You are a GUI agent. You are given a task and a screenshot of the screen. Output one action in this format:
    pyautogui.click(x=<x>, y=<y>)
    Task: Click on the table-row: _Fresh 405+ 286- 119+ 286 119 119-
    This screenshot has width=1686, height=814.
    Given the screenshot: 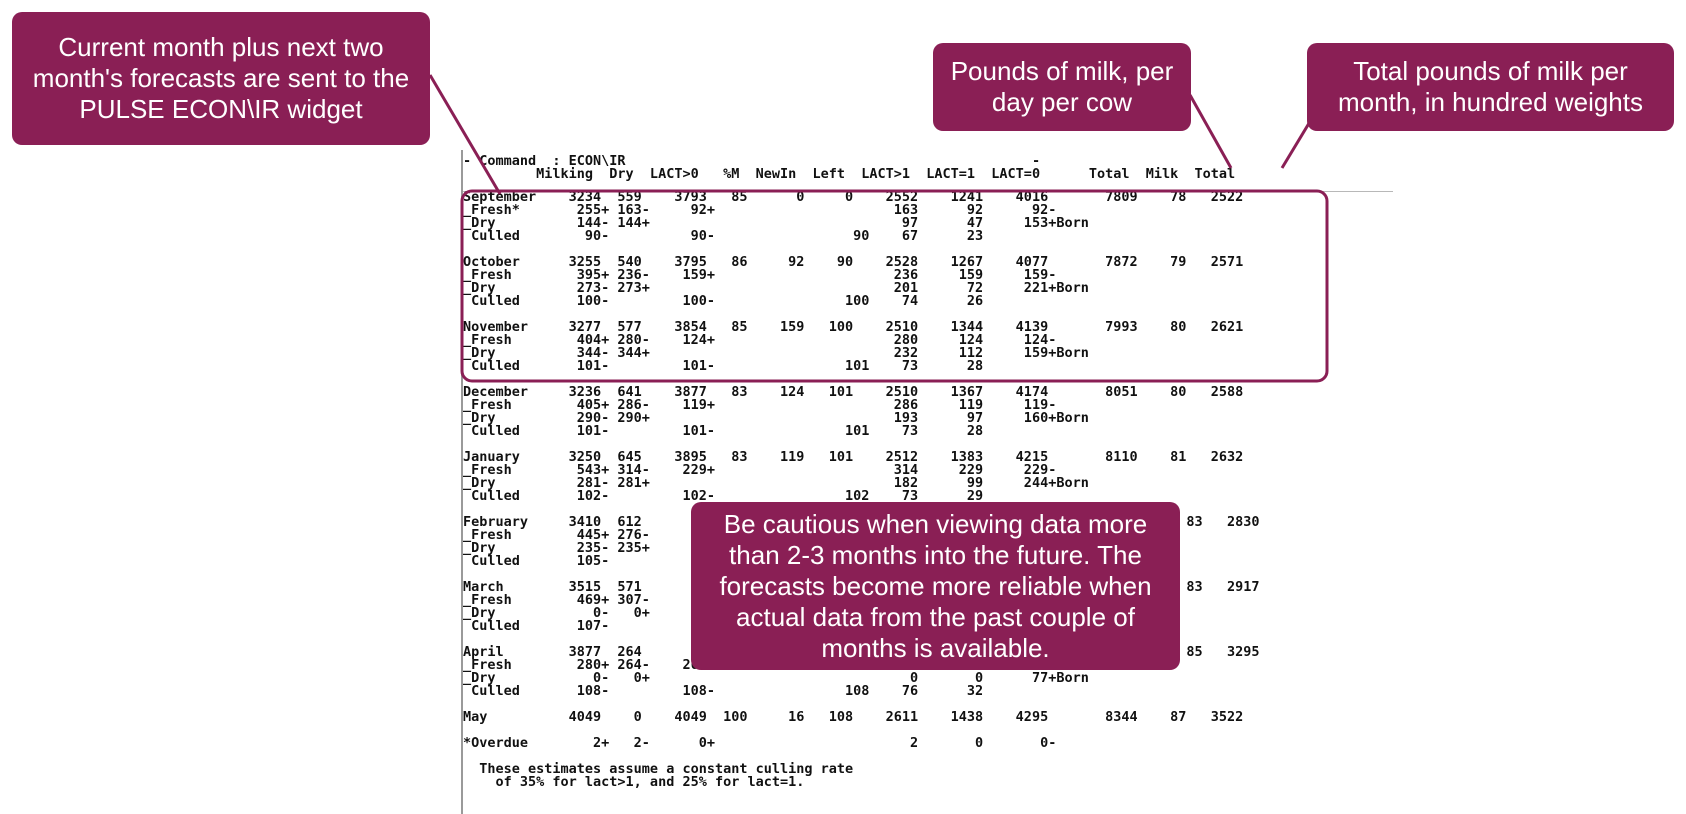 What is the action you would take?
    pyautogui.click(x=760, y=405)
    